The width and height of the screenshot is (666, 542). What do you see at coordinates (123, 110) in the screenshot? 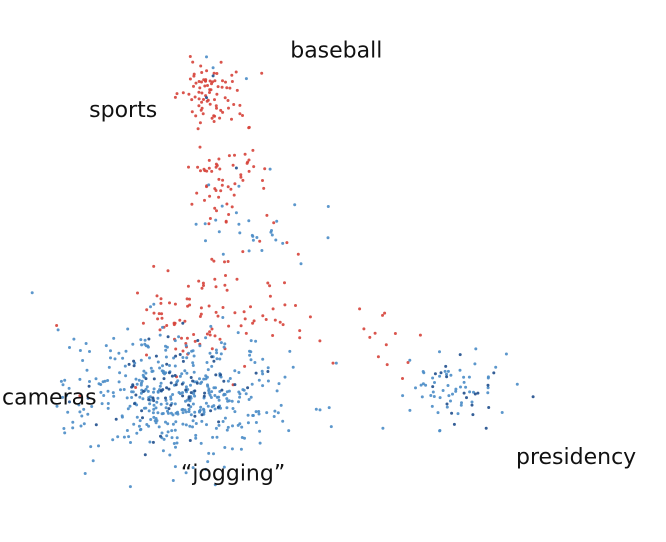
I see `label-sports: sports` at bounding box center [123, 110].